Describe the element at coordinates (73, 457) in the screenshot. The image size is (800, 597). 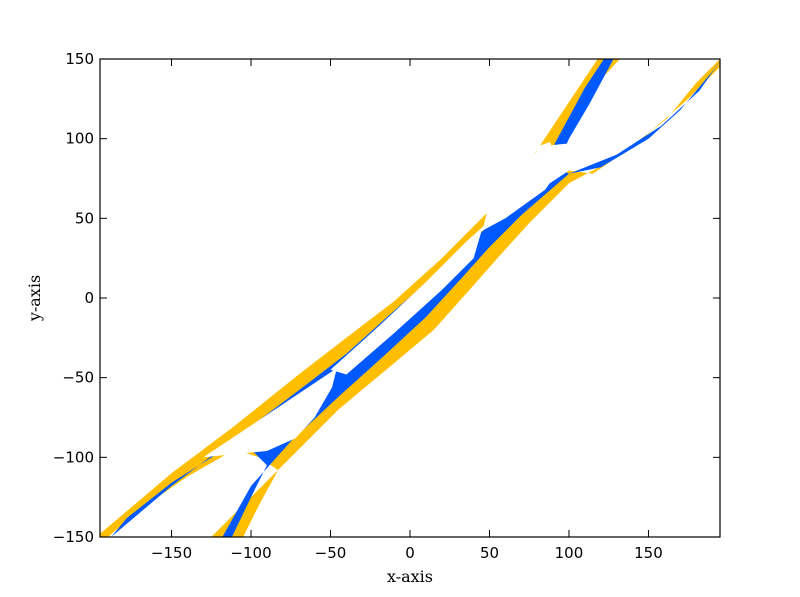
I see `y-tick-label: −100` at that location.